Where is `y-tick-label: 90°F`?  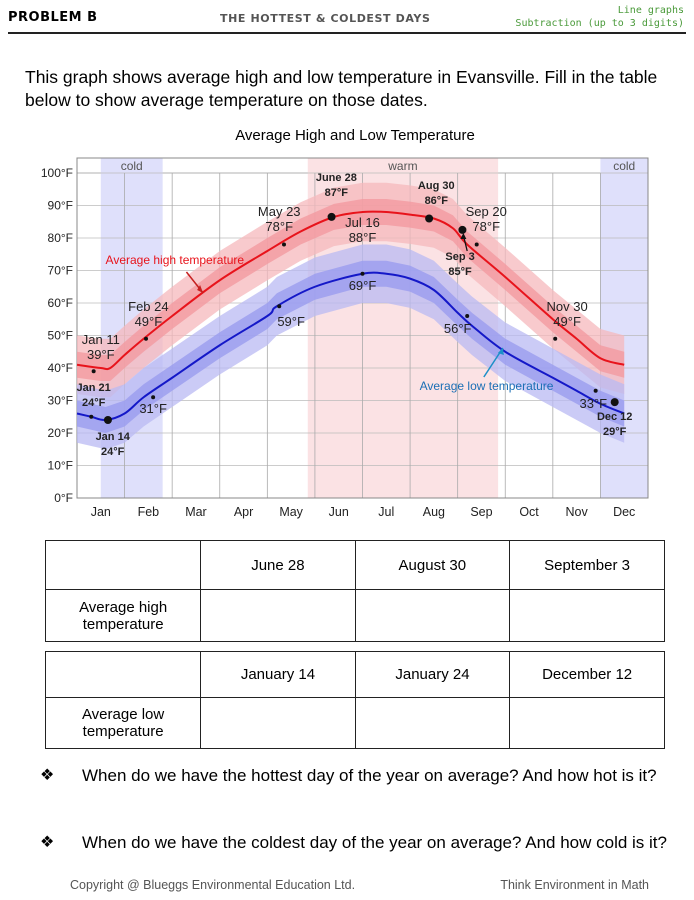
y-tick-label: 90°F is located at coordinates (60, 206).